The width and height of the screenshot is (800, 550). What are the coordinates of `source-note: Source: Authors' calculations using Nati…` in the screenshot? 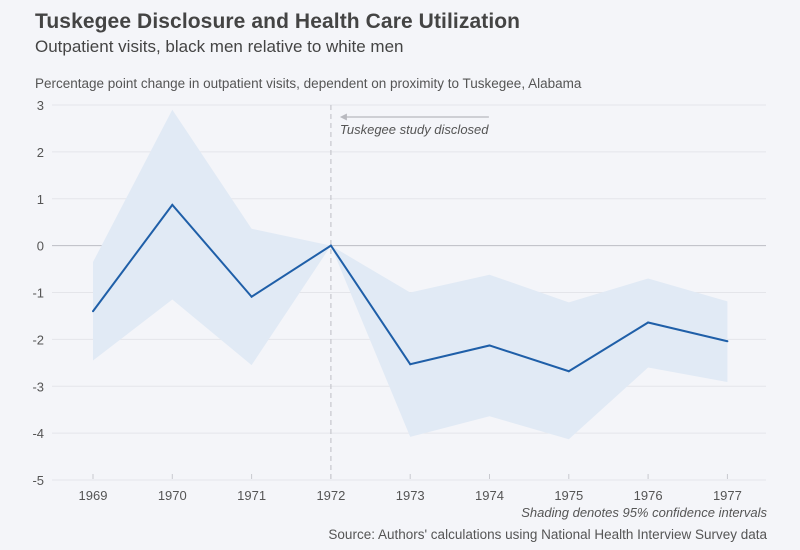 It's located at (547, 534).